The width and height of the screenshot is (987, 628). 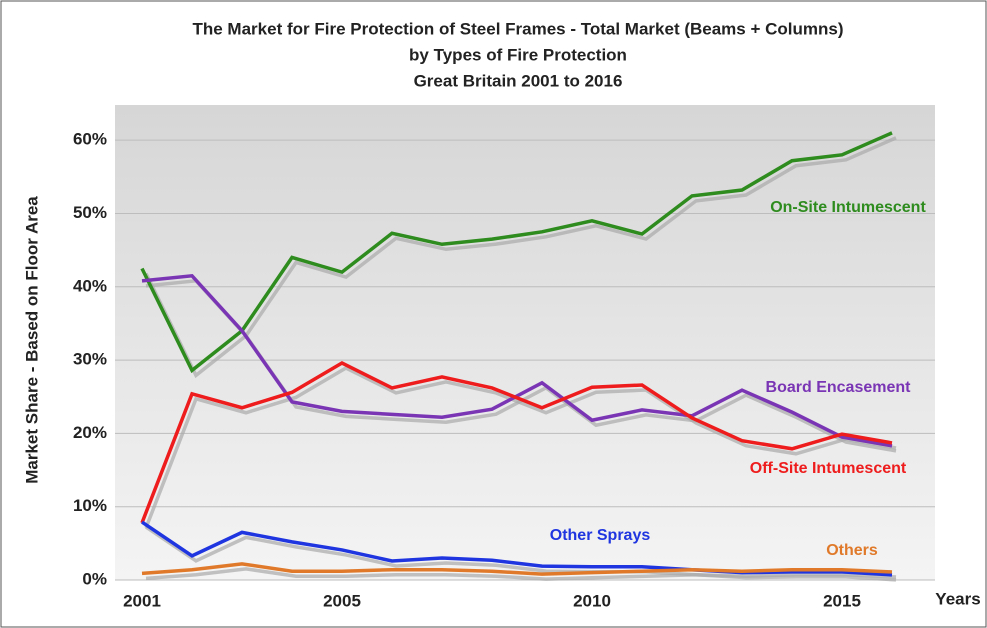 What do you see at coordinates (94, 578) in the screenshot?
I see `y-tick-label: 0%` at bounding box center [94, 578].